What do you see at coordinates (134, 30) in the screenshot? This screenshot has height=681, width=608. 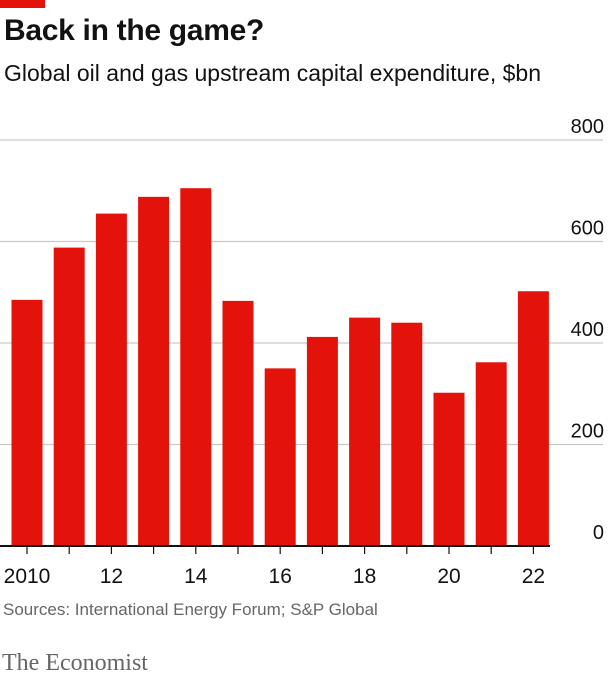 I see `chart-title: Back in the game?` at bounding box center [134, 30].